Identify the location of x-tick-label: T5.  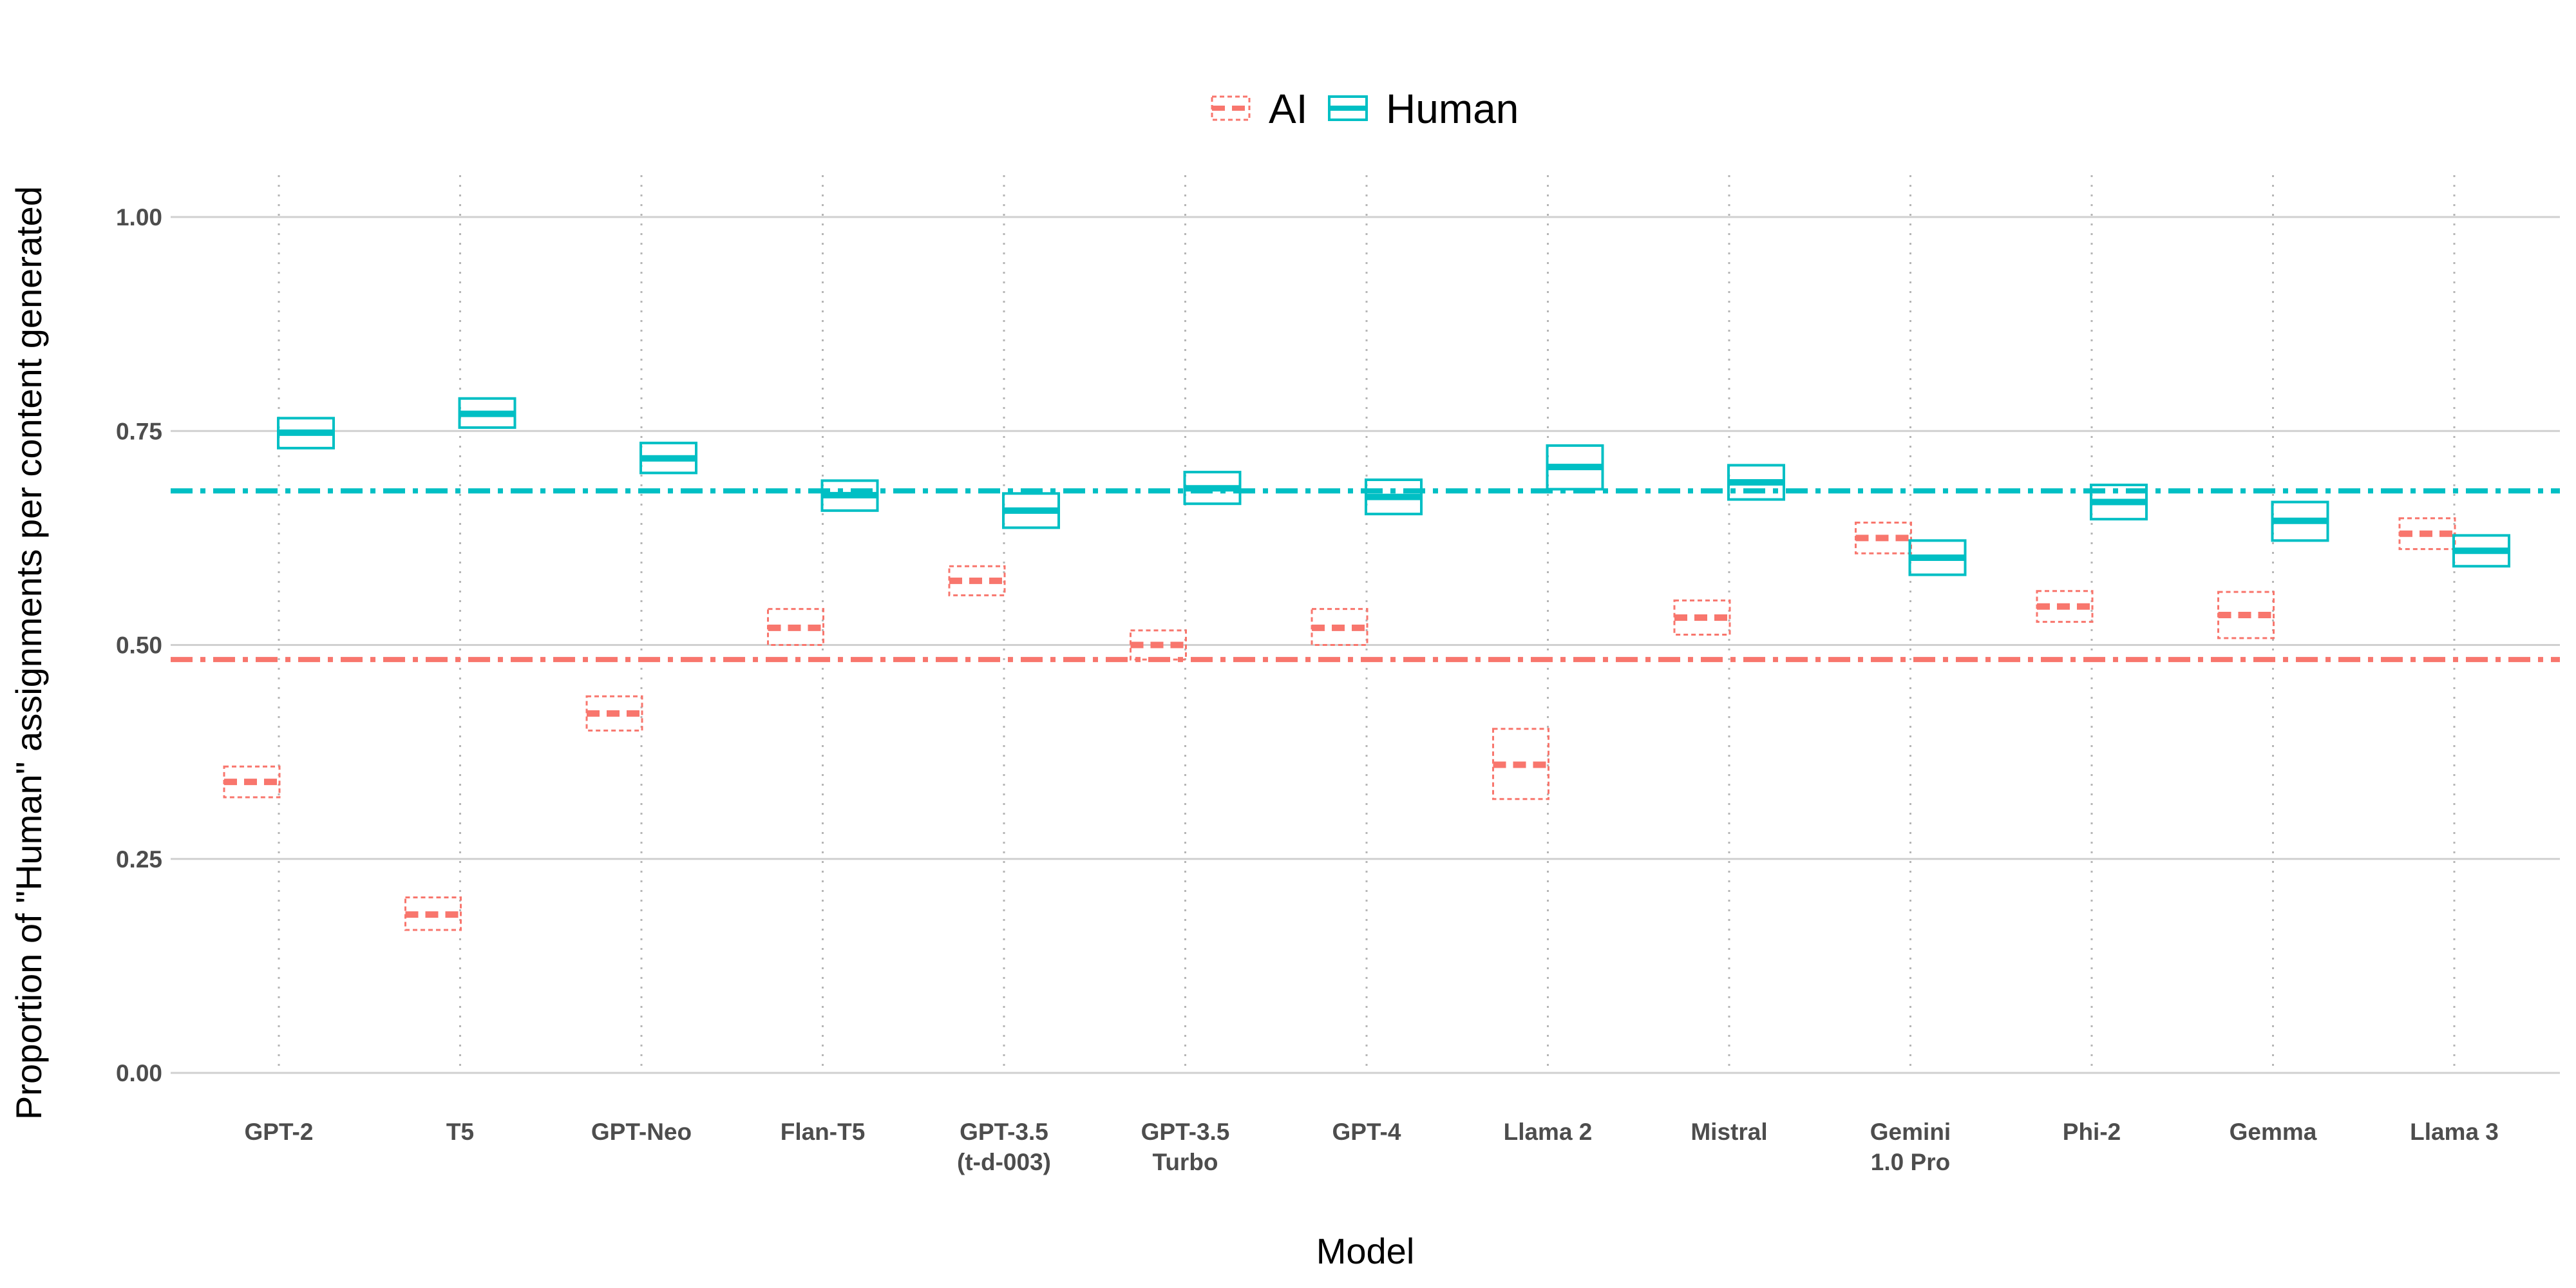
(460, 1132).